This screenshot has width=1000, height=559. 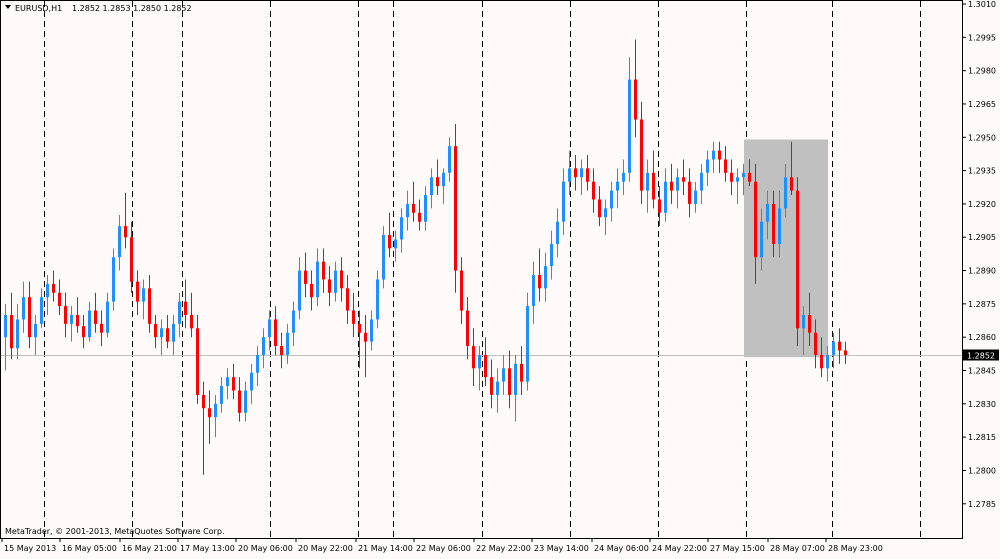 I want to click on symbol-label: EURUSD,H1, so click(x=38, y=8).